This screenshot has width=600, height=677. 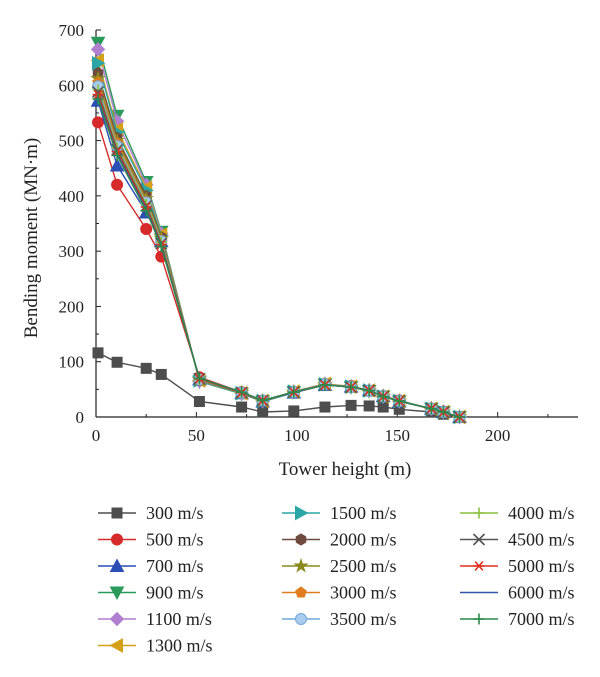 I want to click on legend-item: 700 m/s, so click(x=151, y=566).